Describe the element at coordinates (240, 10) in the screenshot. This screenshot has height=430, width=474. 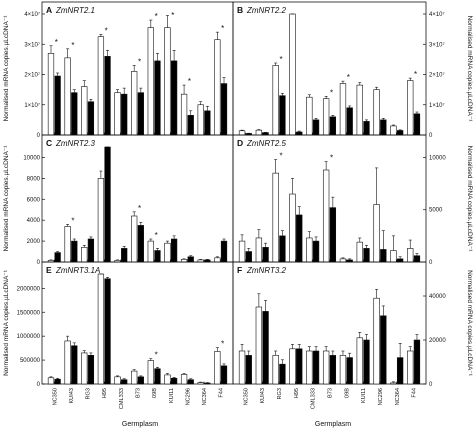
I see `panel-letter: B` at that location.